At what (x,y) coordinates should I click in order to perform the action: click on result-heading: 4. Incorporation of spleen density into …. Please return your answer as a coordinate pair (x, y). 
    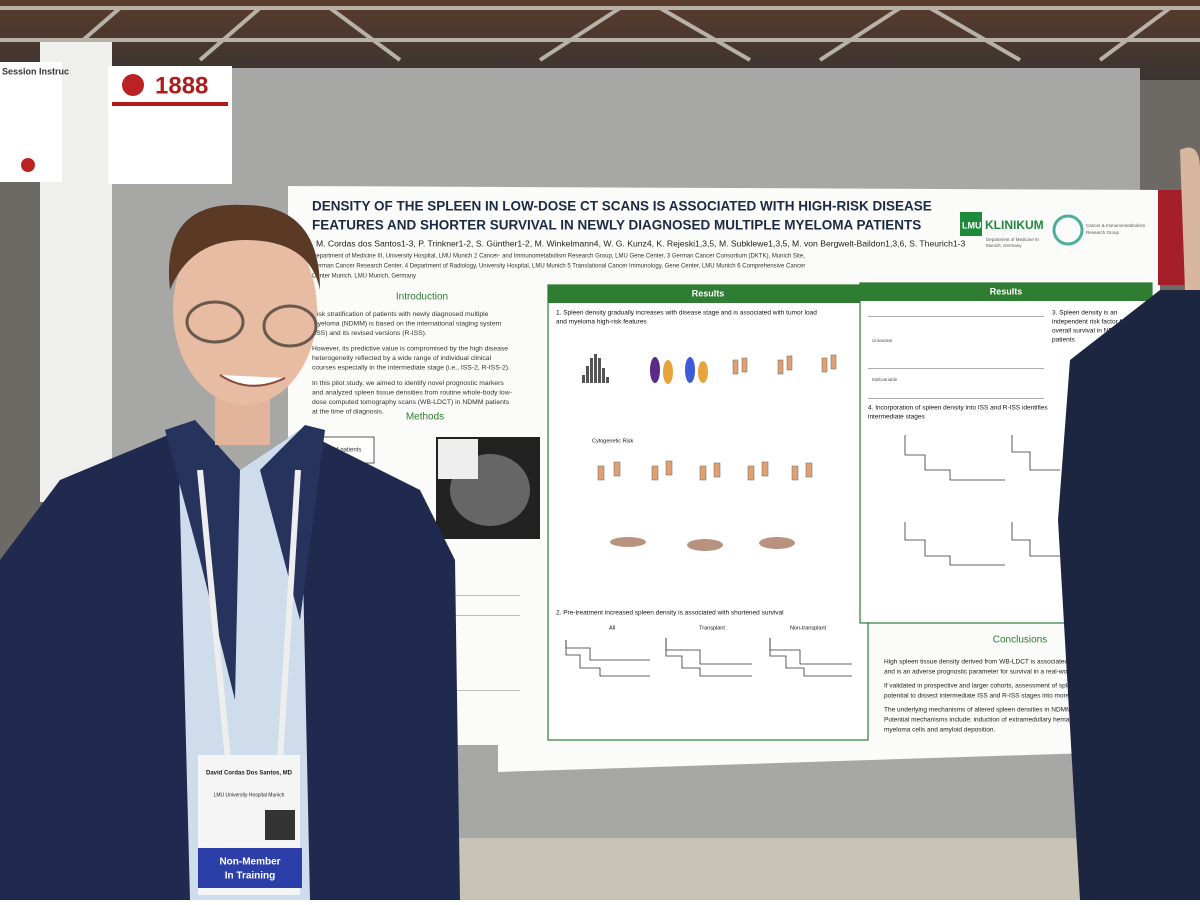
    Looking at the image, I should click on (958, 408).